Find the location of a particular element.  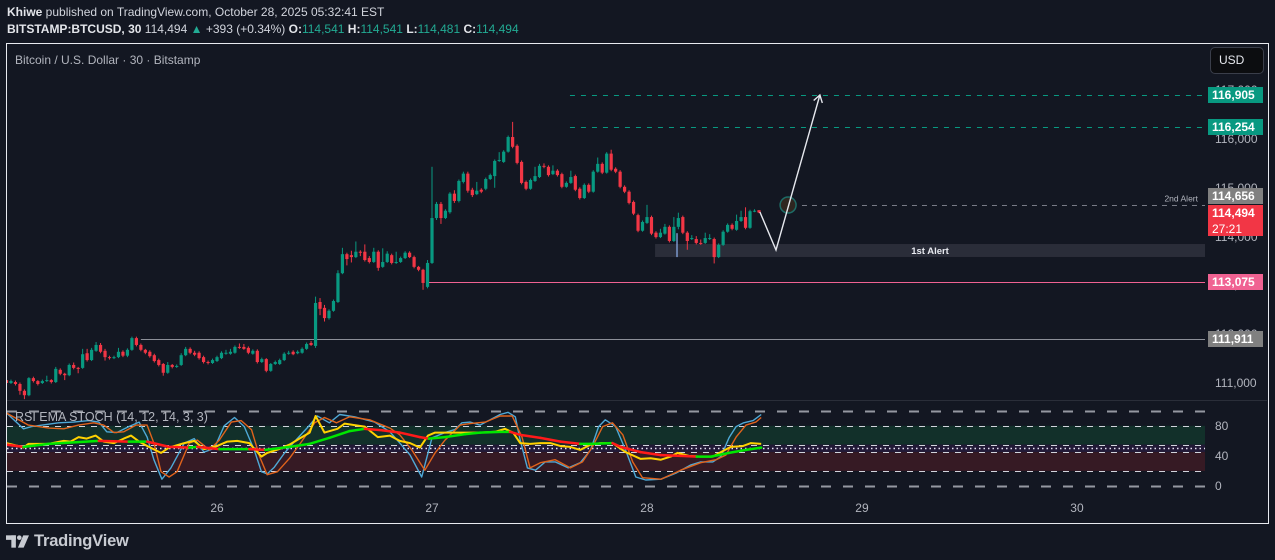

triangle-up-icon: ▲ is located at coordinates (196, 29).